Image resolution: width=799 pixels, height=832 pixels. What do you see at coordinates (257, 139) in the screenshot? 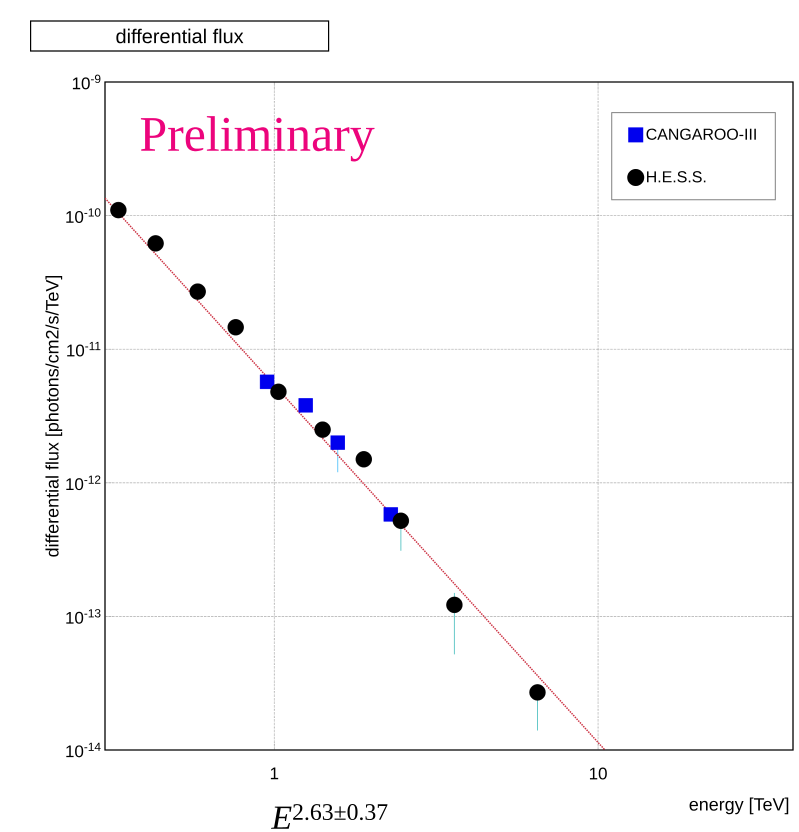
I see `annotation: Preliminary` at bounding box center [257, 139].